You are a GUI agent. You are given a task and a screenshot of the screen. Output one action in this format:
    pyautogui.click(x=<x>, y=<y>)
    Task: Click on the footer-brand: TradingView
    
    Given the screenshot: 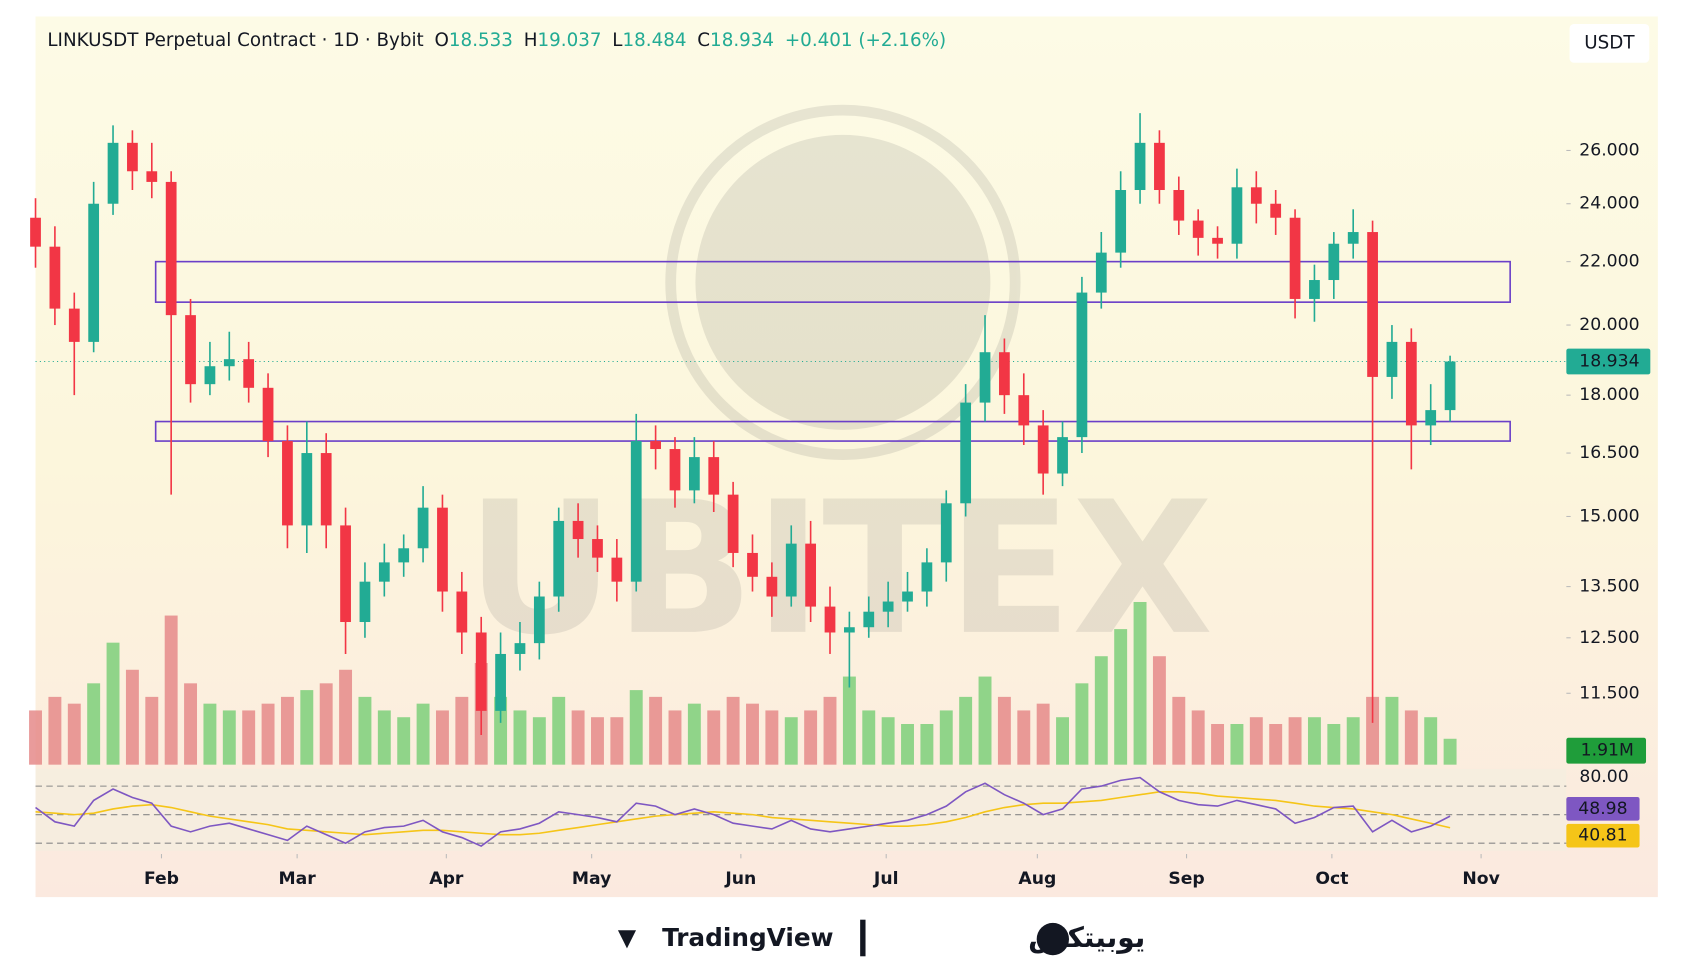 What is the action you would take?
    pyautogui.click(x=747, y=937)
    